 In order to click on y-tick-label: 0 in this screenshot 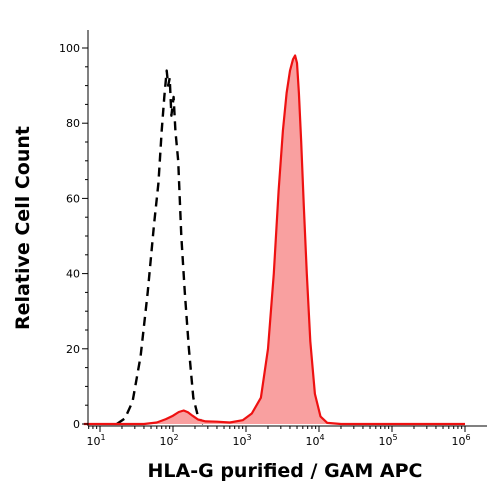, I will do `click(76, 424)`.